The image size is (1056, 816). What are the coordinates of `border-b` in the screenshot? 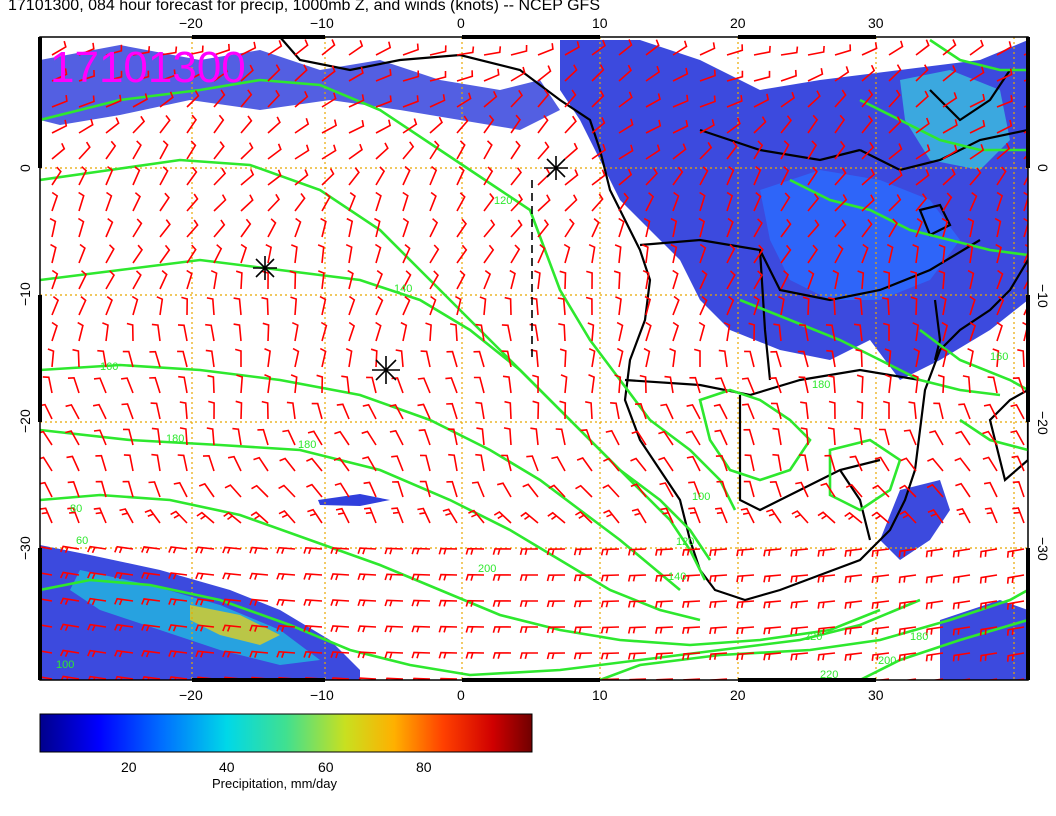 It's located at (772, 382).